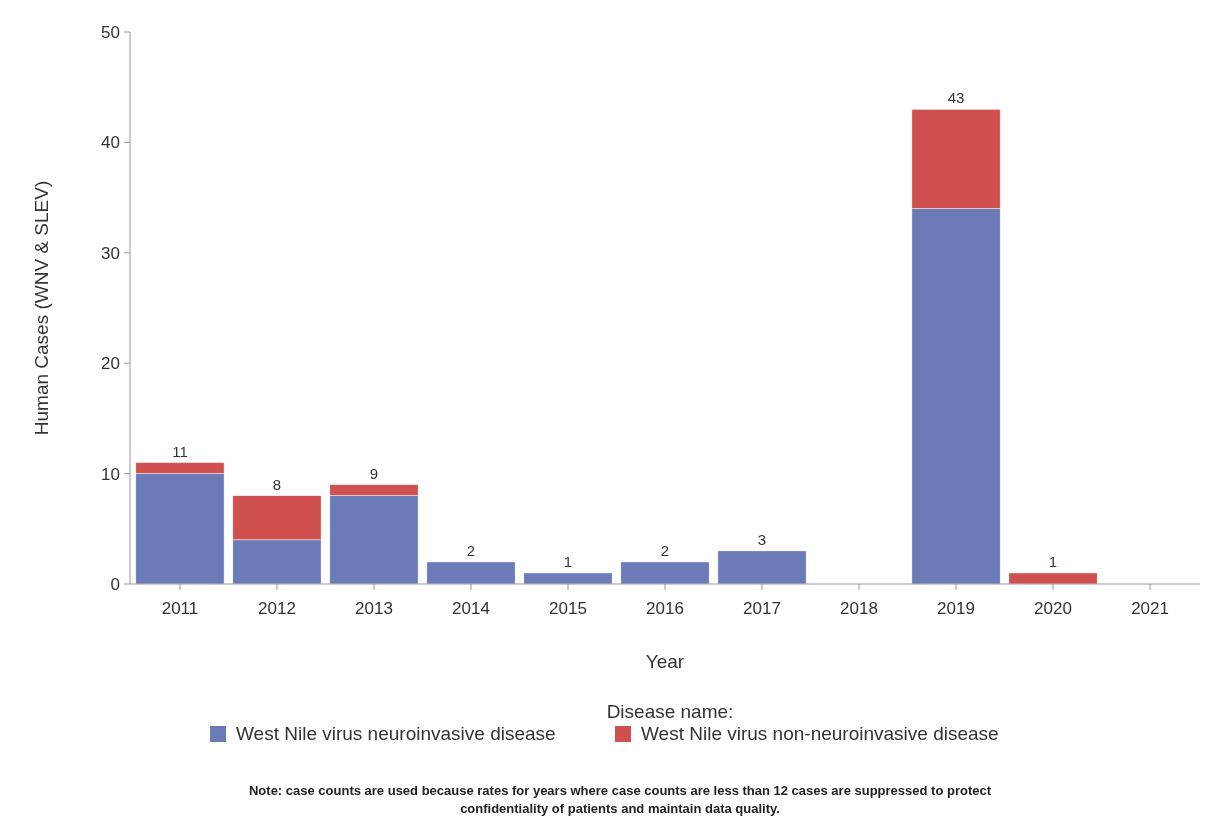  Describe the element at coordinates (1053, 608) in the screenshot. I see `x-tick-label: 2020` at that location.